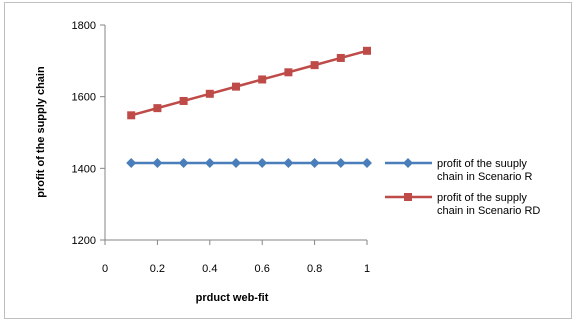 The width and height of the screenshot is (576, 322). I want to click on x-tick-label: 0.4, so click(209, 269).